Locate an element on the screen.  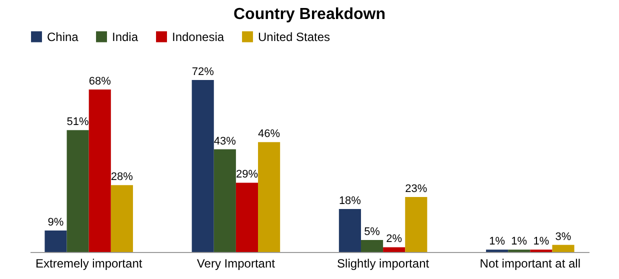
data-label: 28% is located at coordinates (122, 177).